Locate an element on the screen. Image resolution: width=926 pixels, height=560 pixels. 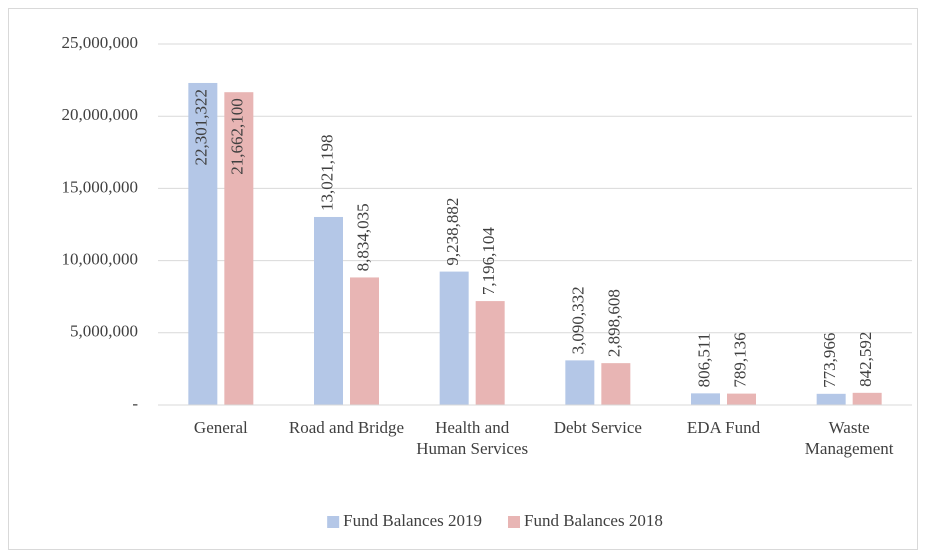
x-tick-label: Road and Bridge is located at coordinates (346, 427).